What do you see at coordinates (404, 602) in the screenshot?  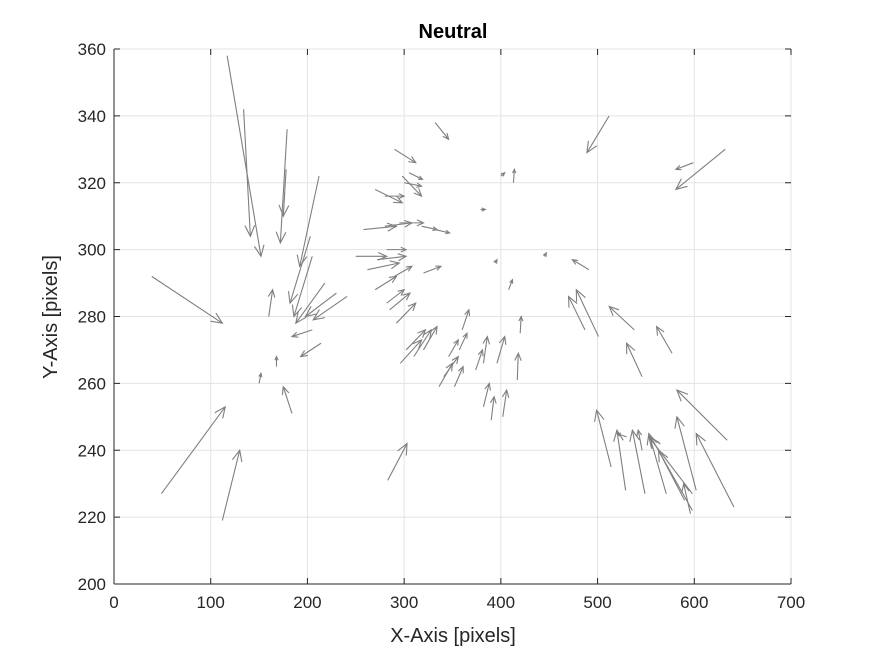 I see `x-tick-label: 300` at bounding box center [404, 602].